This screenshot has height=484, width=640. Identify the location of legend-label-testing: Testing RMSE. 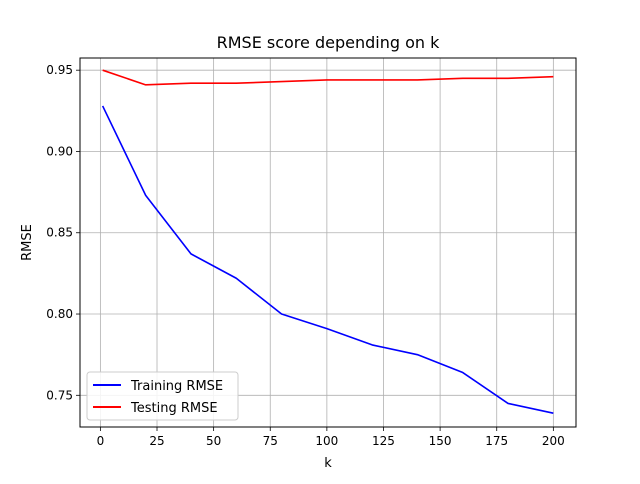
(174, 408).